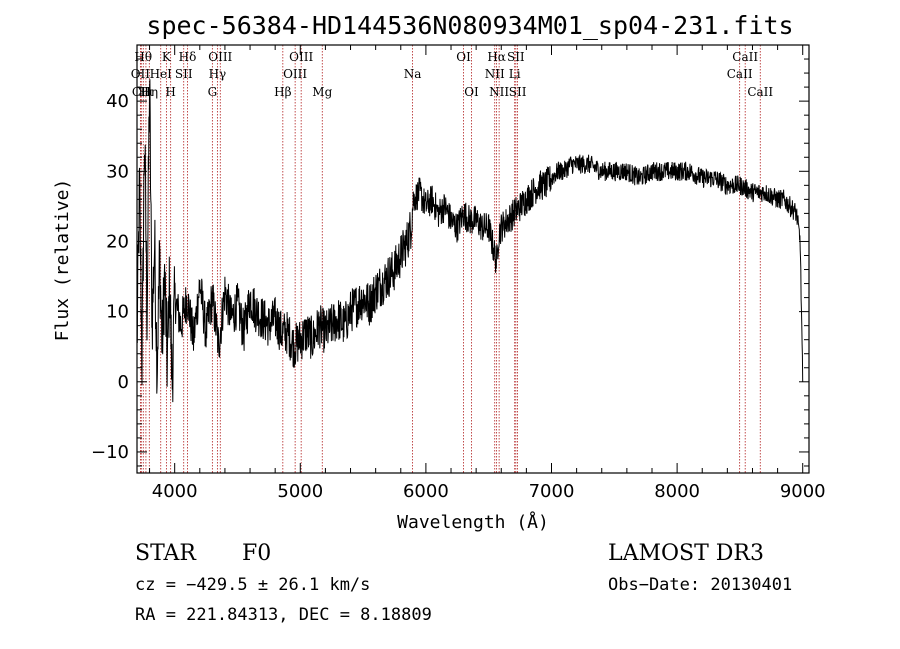 This screenshot has width=900, height=649. I want to click on x-tick-label: 6000, so click(426, 491).